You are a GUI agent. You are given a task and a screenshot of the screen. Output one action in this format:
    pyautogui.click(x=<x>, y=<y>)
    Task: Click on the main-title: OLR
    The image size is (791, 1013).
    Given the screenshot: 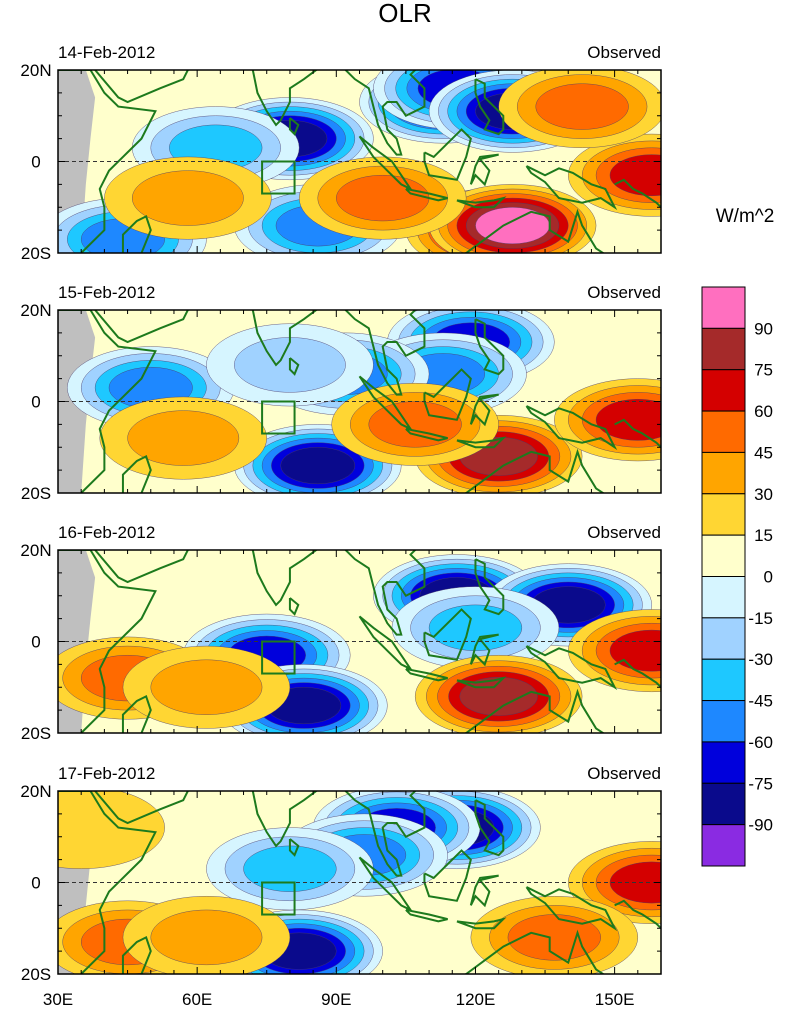 What is the action you would take?
    pyautogui.click(x=404, y=14)
    